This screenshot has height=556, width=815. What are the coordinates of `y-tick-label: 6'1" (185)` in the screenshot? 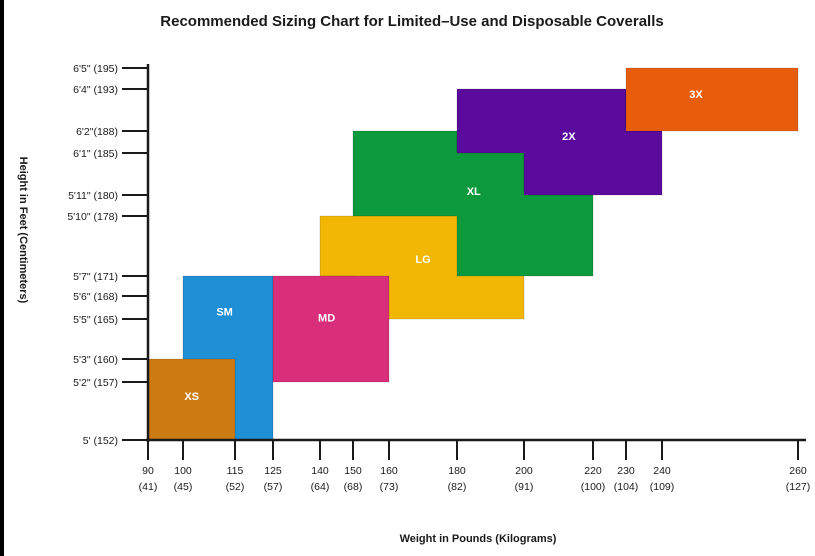 It's located at (95, 154).